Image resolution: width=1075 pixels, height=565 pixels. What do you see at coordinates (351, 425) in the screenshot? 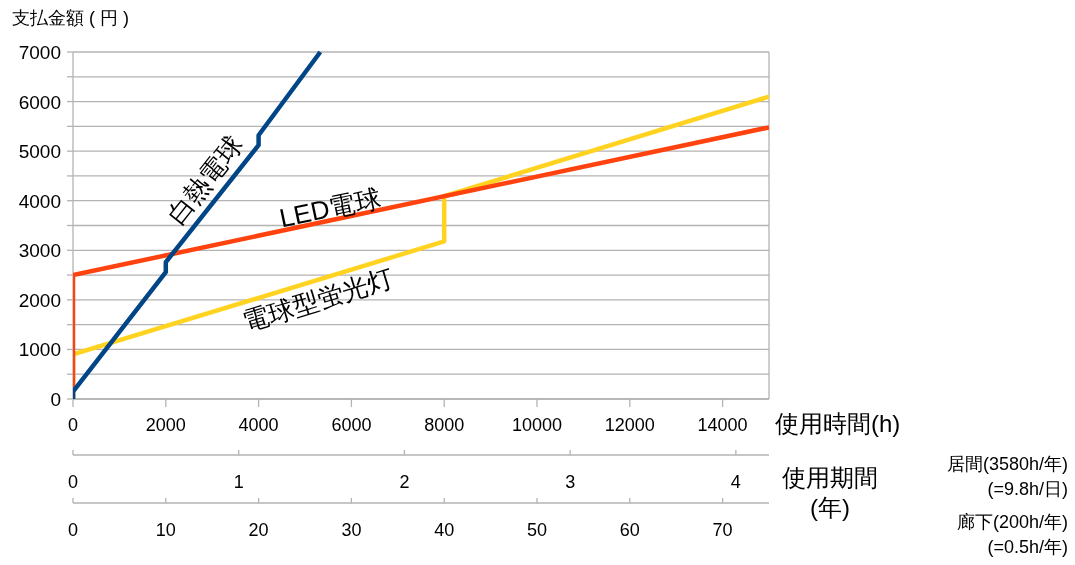
I see `x-tick-label: 6000` at bounding box center [351, 425].